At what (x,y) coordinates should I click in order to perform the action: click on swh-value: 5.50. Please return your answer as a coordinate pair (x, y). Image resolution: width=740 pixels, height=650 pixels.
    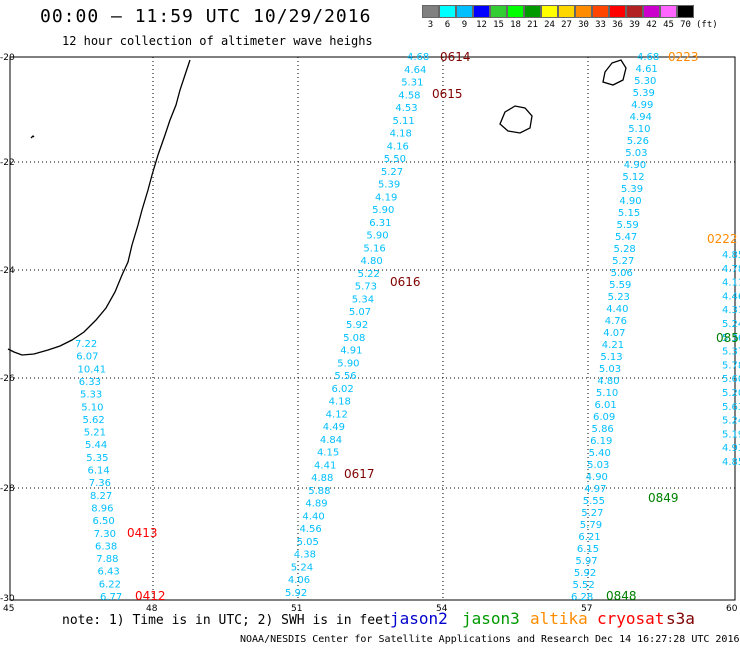
    Looking at the image, I should click on (395, 159).